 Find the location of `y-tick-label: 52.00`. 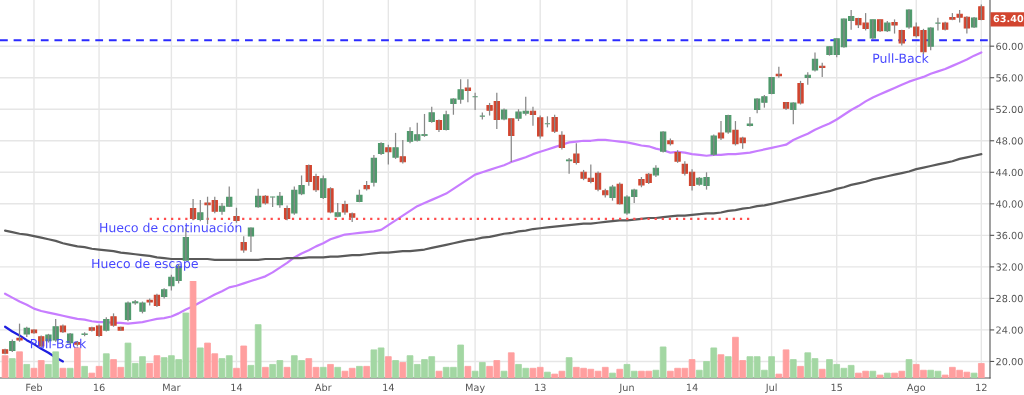

y-tick-label: 52.00 is located at coordinates (1009, 109).